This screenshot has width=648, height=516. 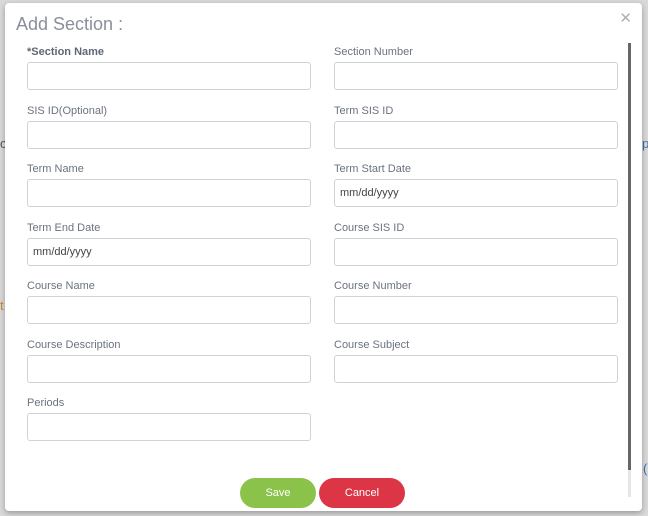 What do you see at coordinates (362, 493) in the screenshot?
I see `cancel-button: Cancel` at bounding box center [362, 493].